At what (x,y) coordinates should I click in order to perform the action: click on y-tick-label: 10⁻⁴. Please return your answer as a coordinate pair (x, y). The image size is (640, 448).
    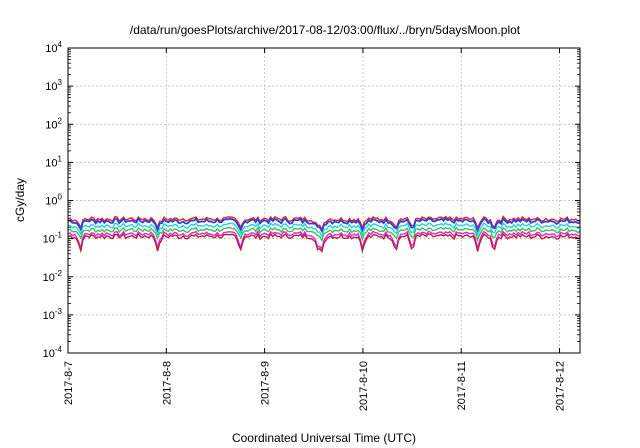
    Looking at the image, I should click on (53, 352).